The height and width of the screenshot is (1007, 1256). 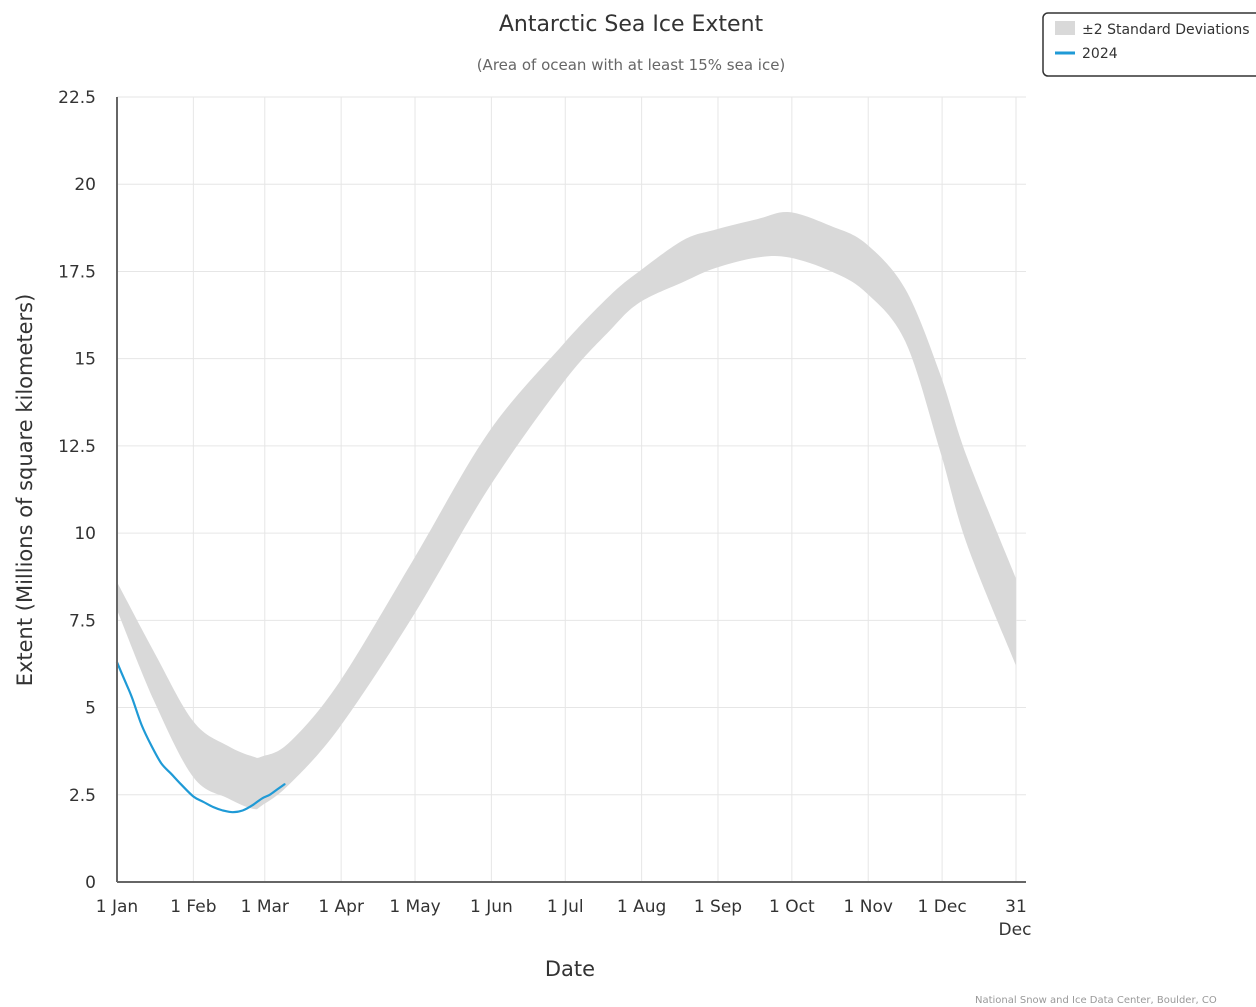 I want to click on series-2024-line, so click(x=200, y=737).